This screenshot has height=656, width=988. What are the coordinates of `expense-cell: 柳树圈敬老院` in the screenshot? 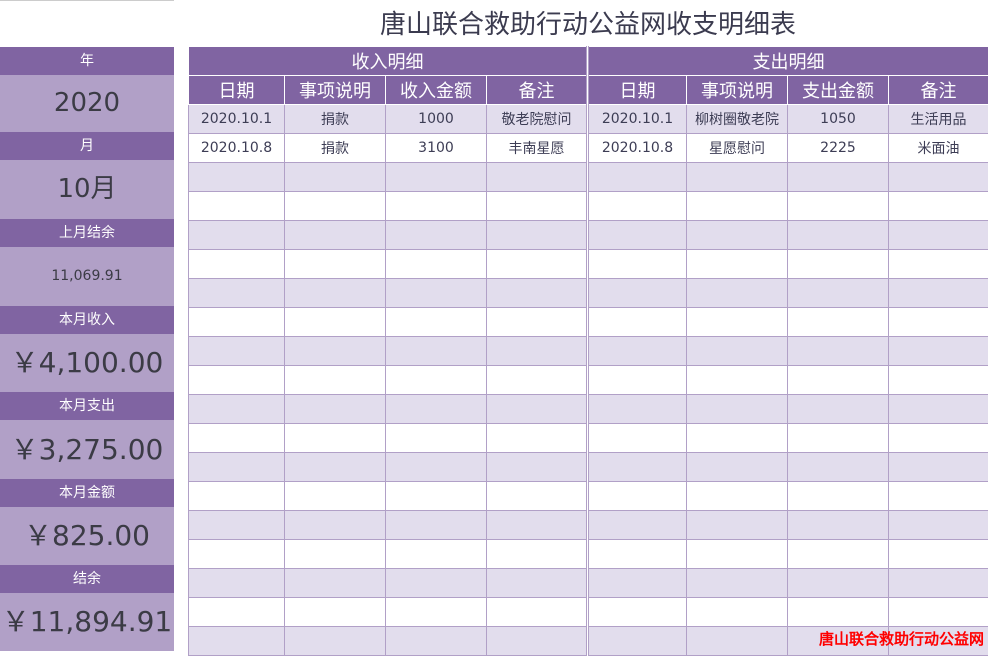 It's located at (737, 119).